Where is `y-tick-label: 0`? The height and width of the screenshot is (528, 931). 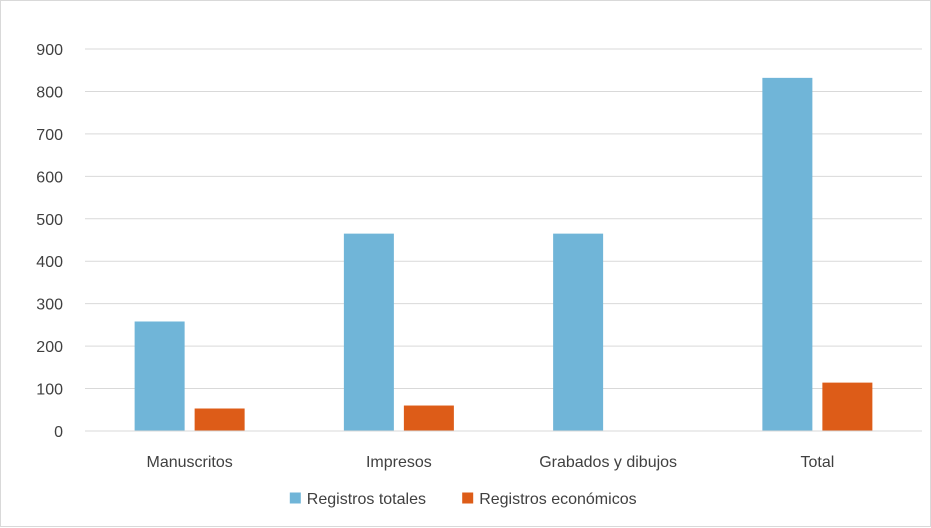 y-tick-label: 0 is located at coordinates (58, 432).